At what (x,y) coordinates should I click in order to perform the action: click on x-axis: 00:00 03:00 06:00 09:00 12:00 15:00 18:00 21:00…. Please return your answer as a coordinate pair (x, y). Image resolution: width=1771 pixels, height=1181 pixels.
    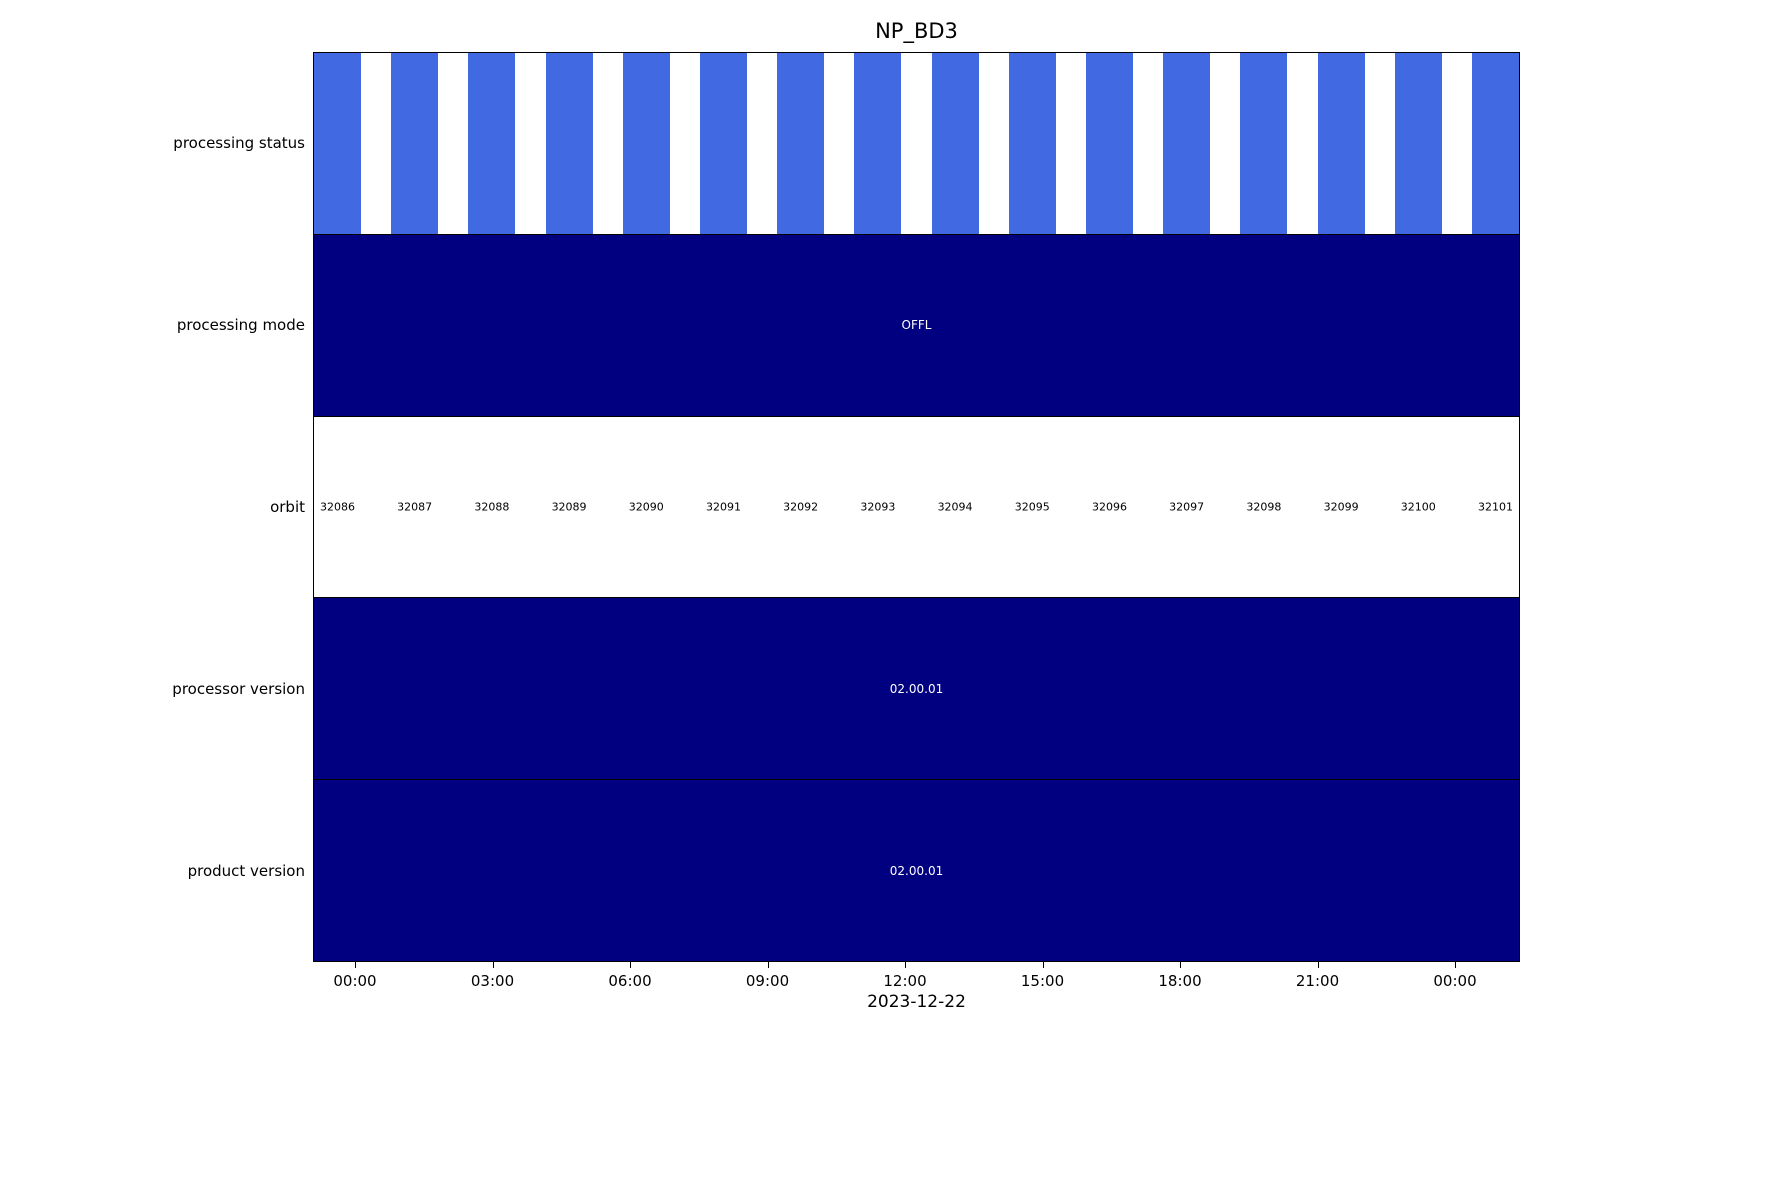
    Looking at the image, I should click on (916, 982).